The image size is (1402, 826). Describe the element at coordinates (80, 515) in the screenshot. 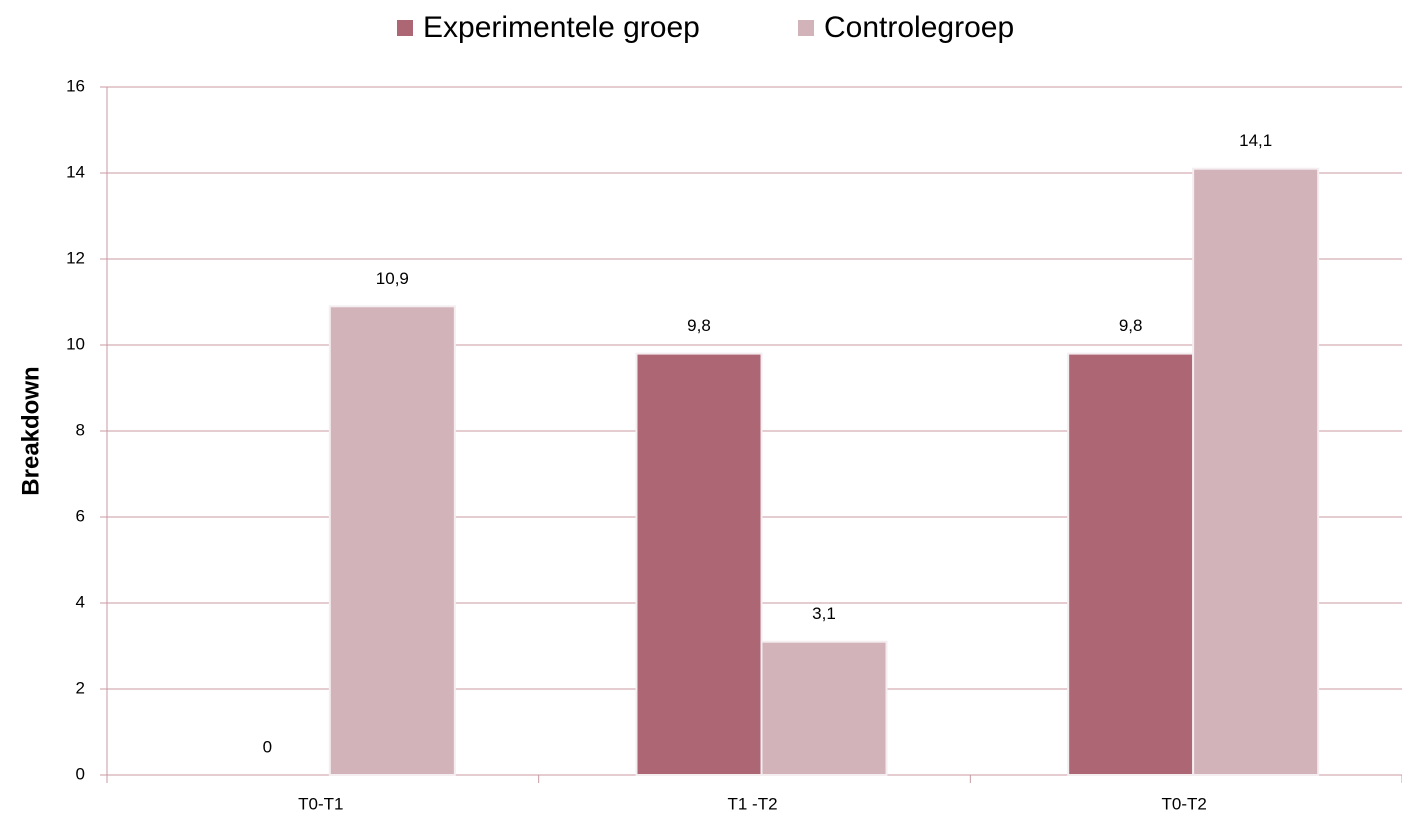

I see `y-tick-label: 6` at that location.